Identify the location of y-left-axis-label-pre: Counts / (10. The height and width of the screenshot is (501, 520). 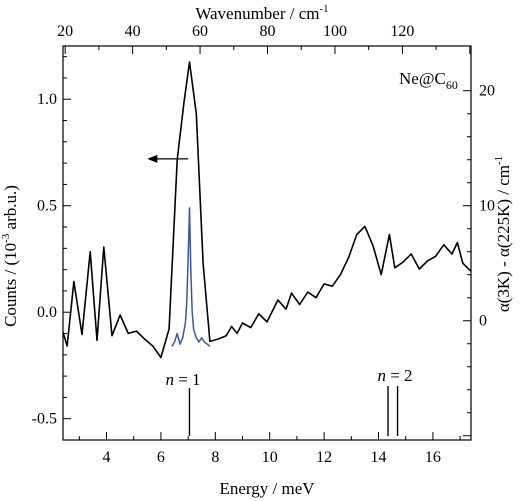
(10, 285).